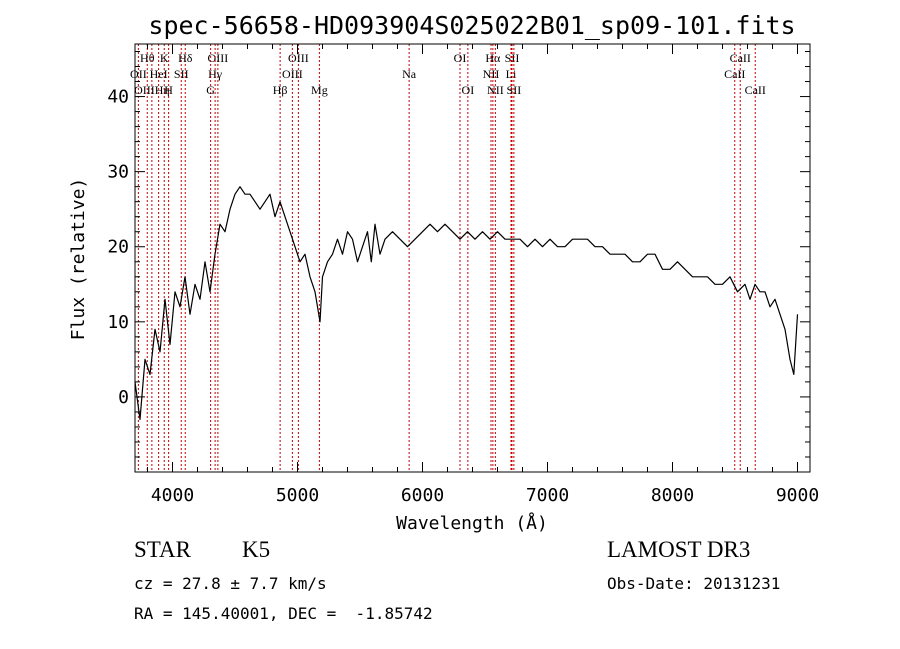 The width and height of the screenshot is (900, 649). Describe the element at coordinates (292, 74) in the screenshot. I see `spectral-line-label-13: OIII` at that location.